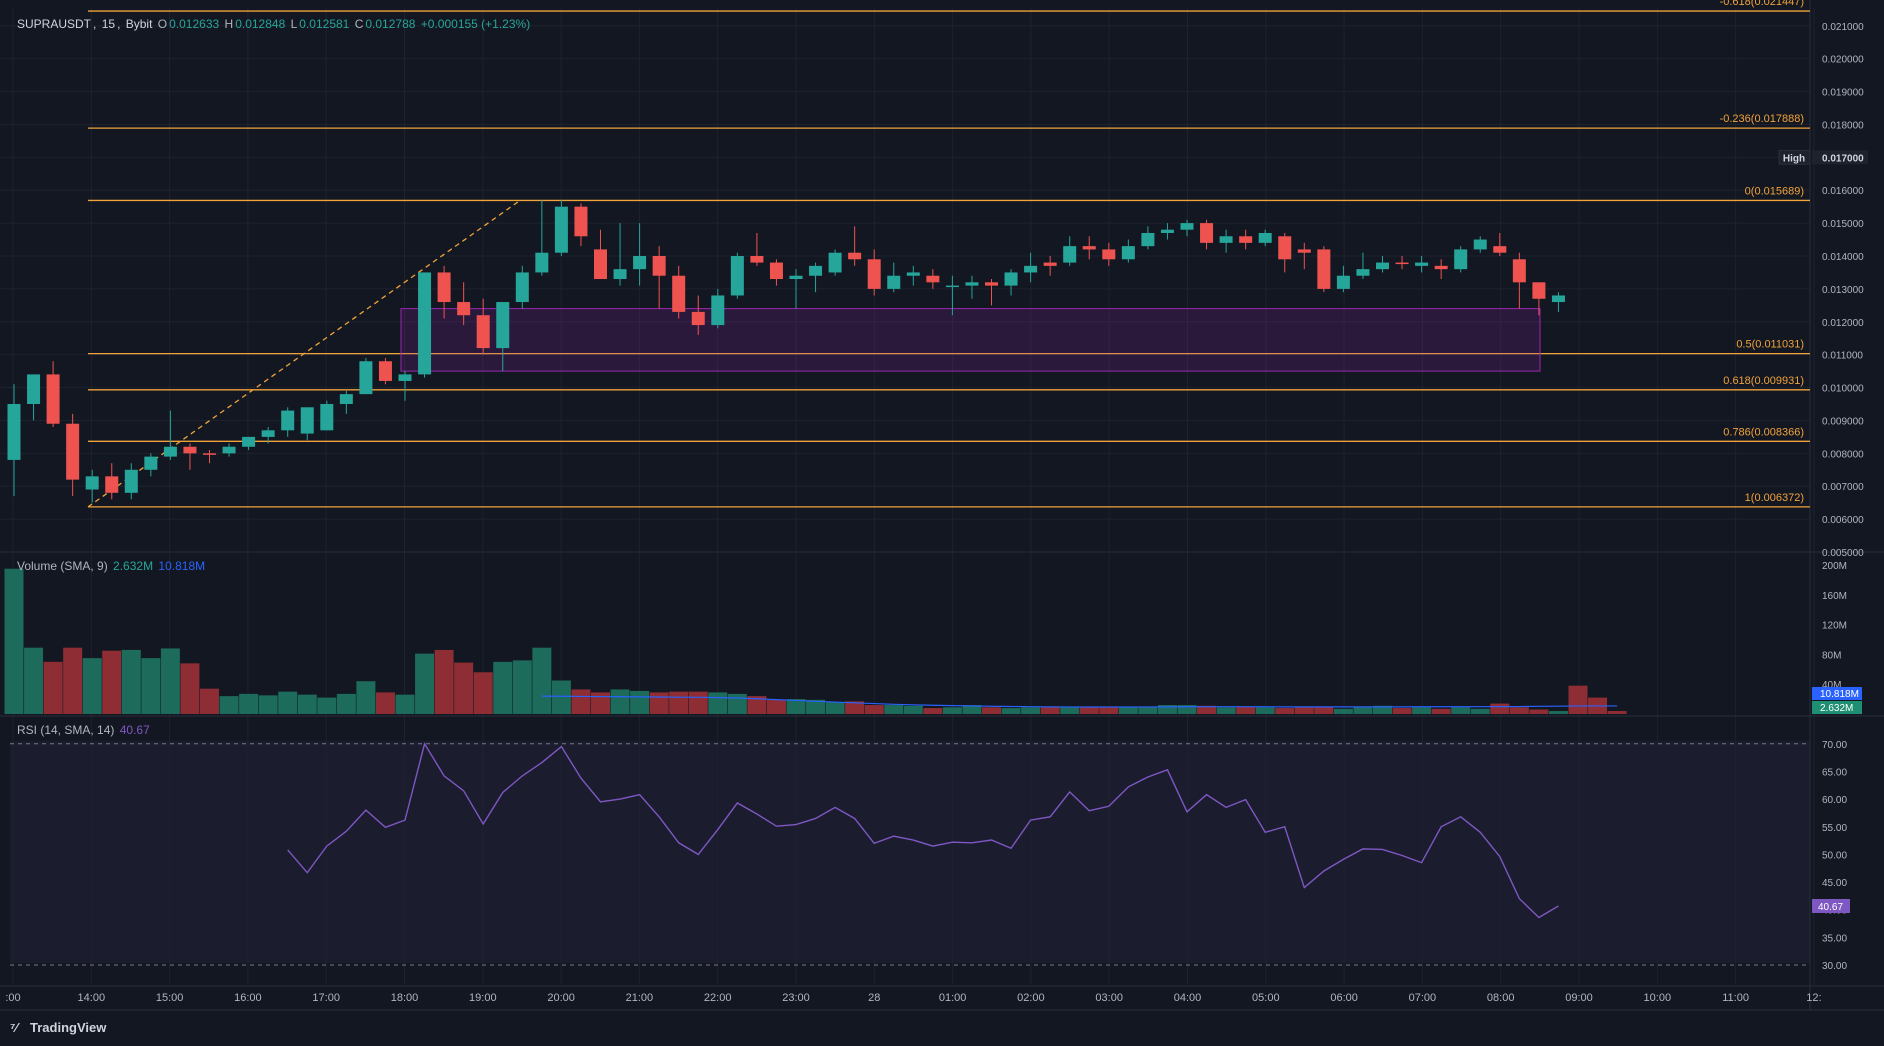 Image resolution: width=1884 pixels, height=1046 pixels. Describe the element at coordinates (1774, 498) in the screenshot. I see `fib-level-label: 1(0.006372)` at that location.